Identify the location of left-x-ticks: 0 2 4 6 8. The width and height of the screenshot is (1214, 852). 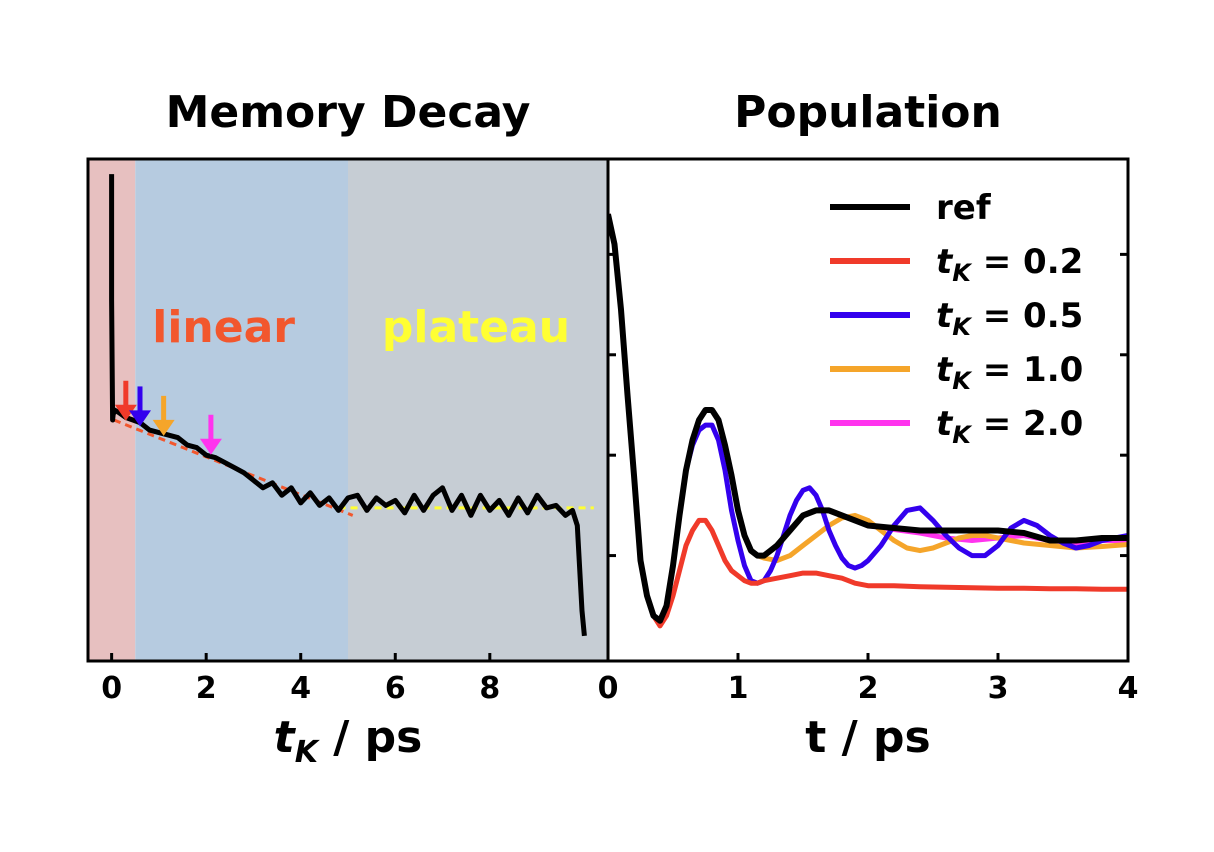
(300, 679).